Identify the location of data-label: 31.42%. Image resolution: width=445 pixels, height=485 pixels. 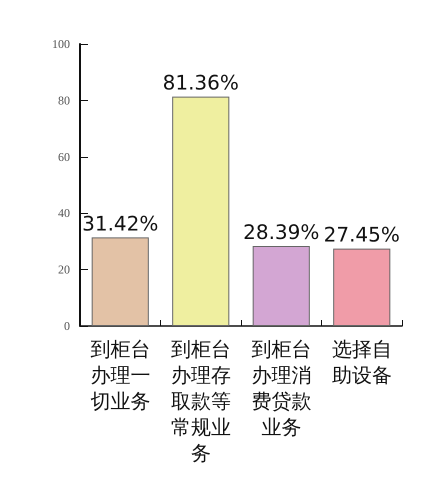
(120, 223).